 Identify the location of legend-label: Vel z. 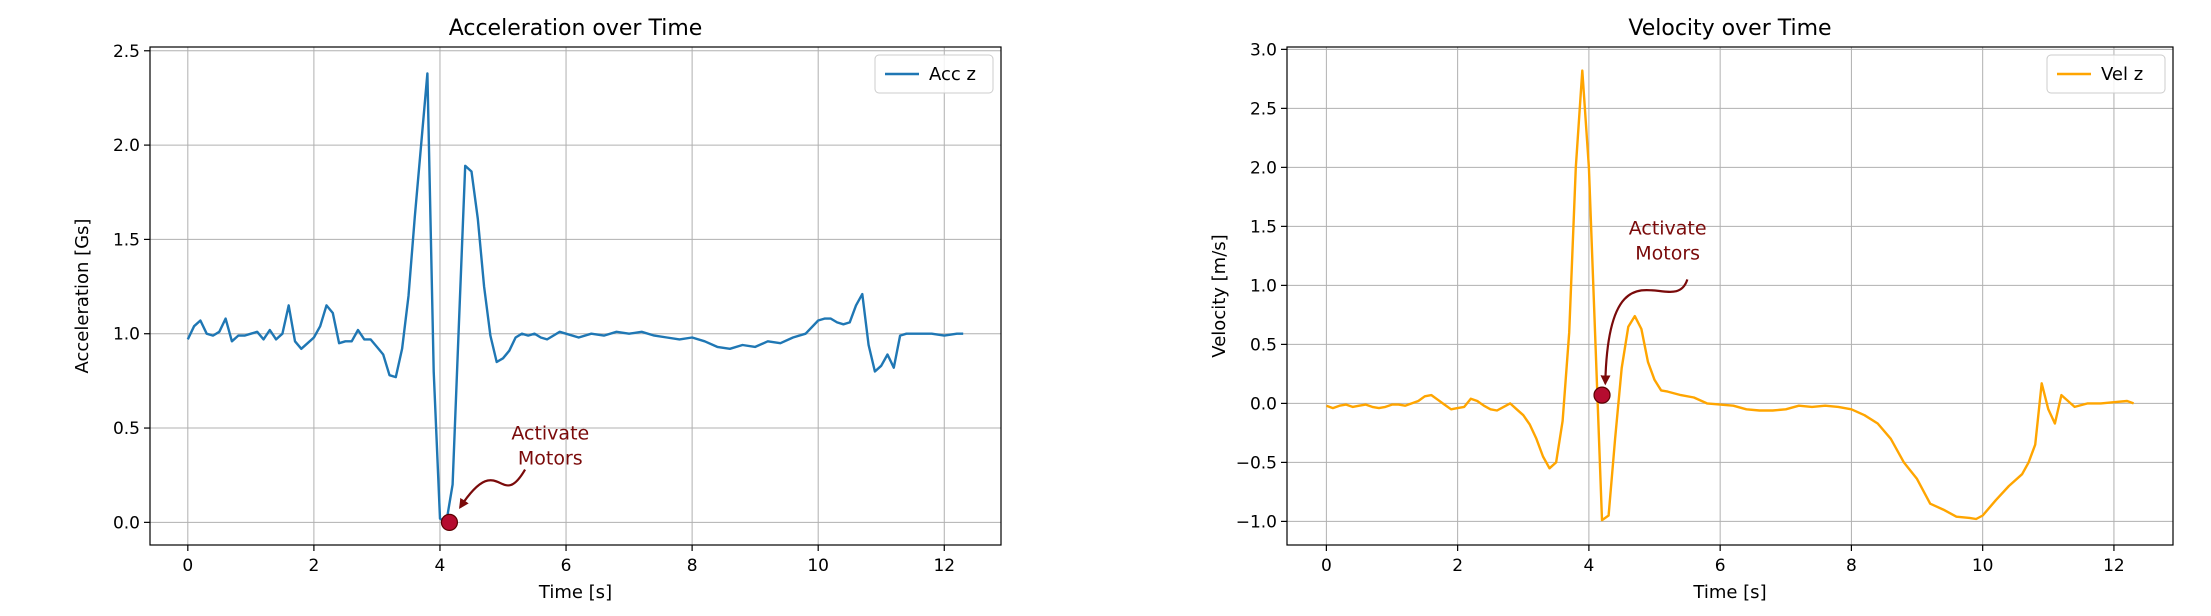
(2122, 74).